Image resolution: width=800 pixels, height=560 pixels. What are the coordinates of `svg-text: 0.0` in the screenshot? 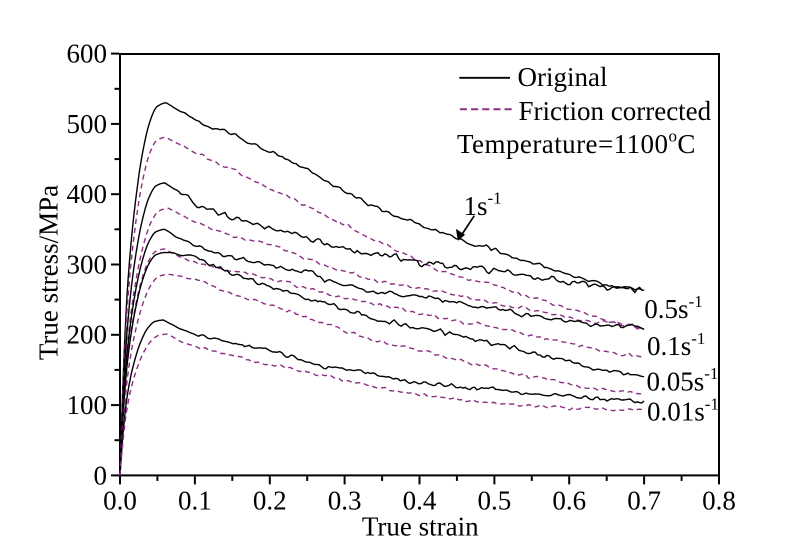 It's located at (120, 501).